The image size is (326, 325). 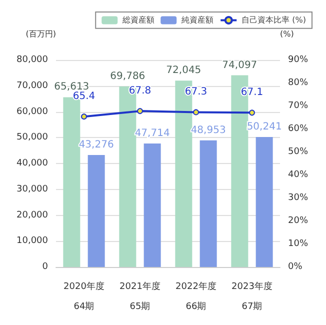 I want to click on data-label: 74,097, so click(x=240, y=65).